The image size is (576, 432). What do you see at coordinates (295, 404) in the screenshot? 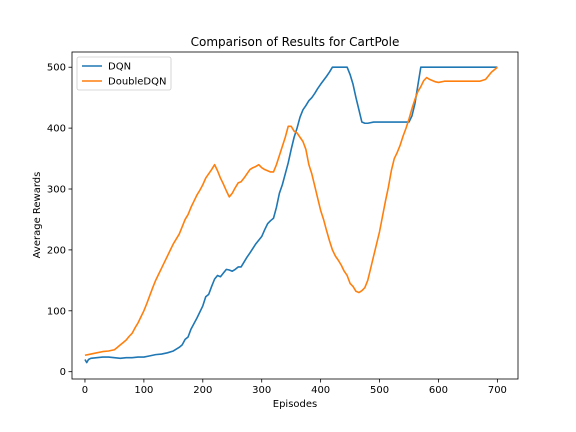
I see `x-axis-label: Episodes` at bounding box center [295, 404].